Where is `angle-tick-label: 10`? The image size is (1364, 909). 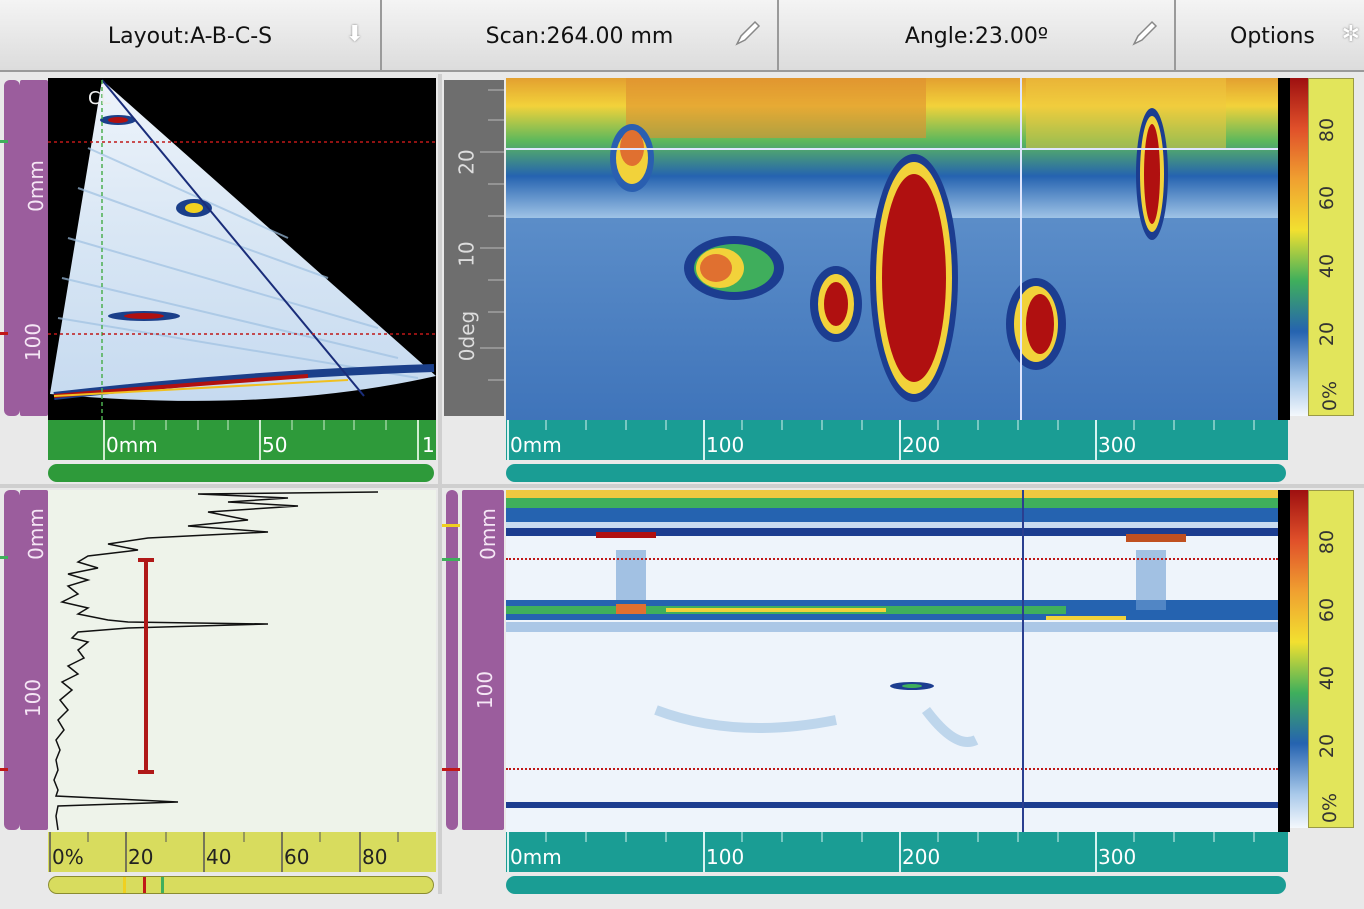 angle-tick-label: 10 is located at coordinates (466, 254).